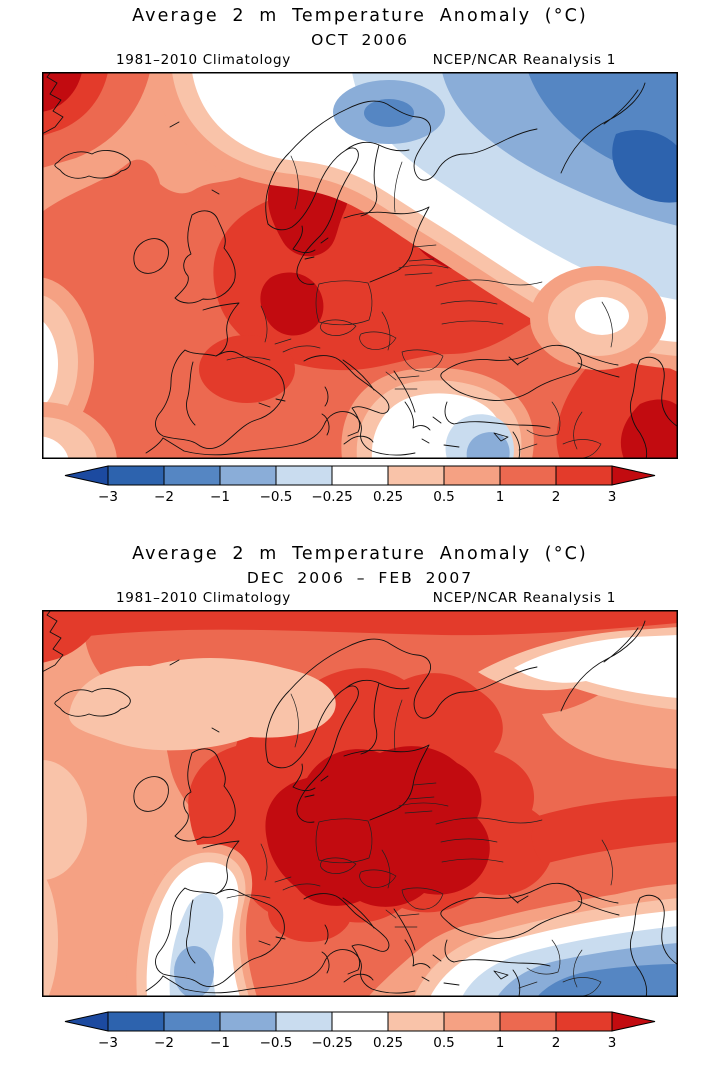 This screenshot has height=1080, width=720. I want to click on colorbar-left-arrow, so click(86, 1021).